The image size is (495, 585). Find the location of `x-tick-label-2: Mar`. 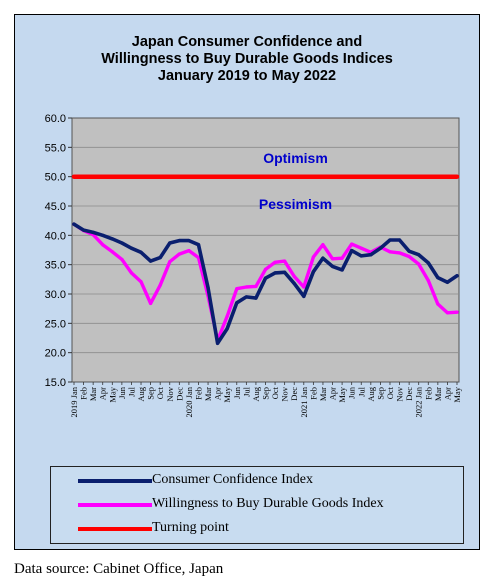

x-tick-label-2: Mar is located at coordinates (93, 394).